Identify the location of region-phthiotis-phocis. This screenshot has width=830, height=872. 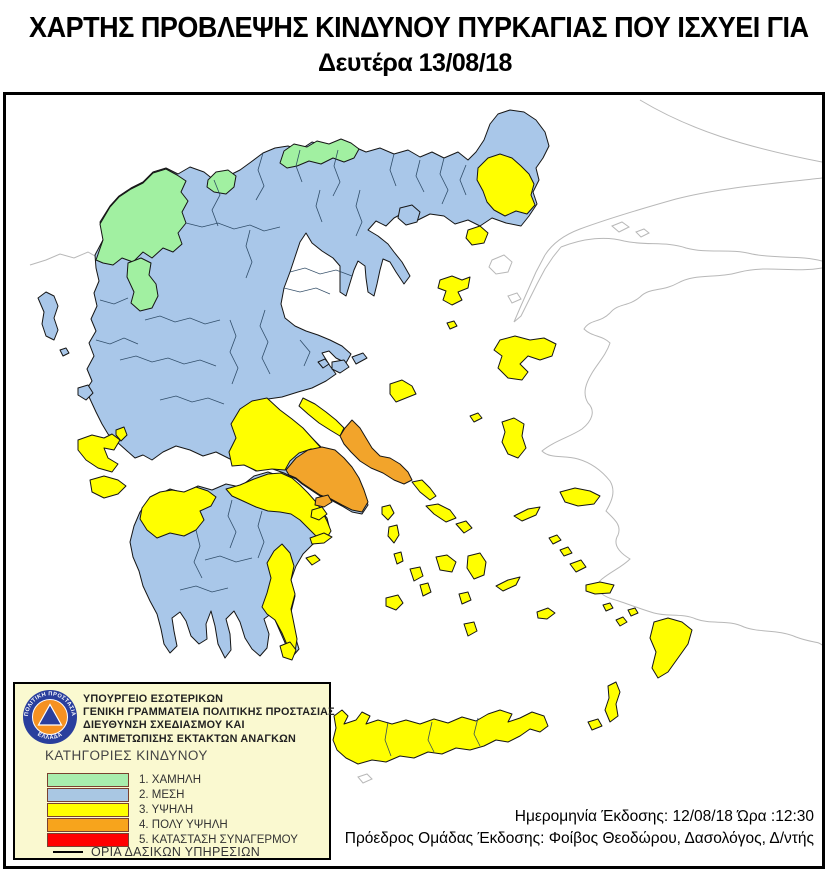
(275, 434).